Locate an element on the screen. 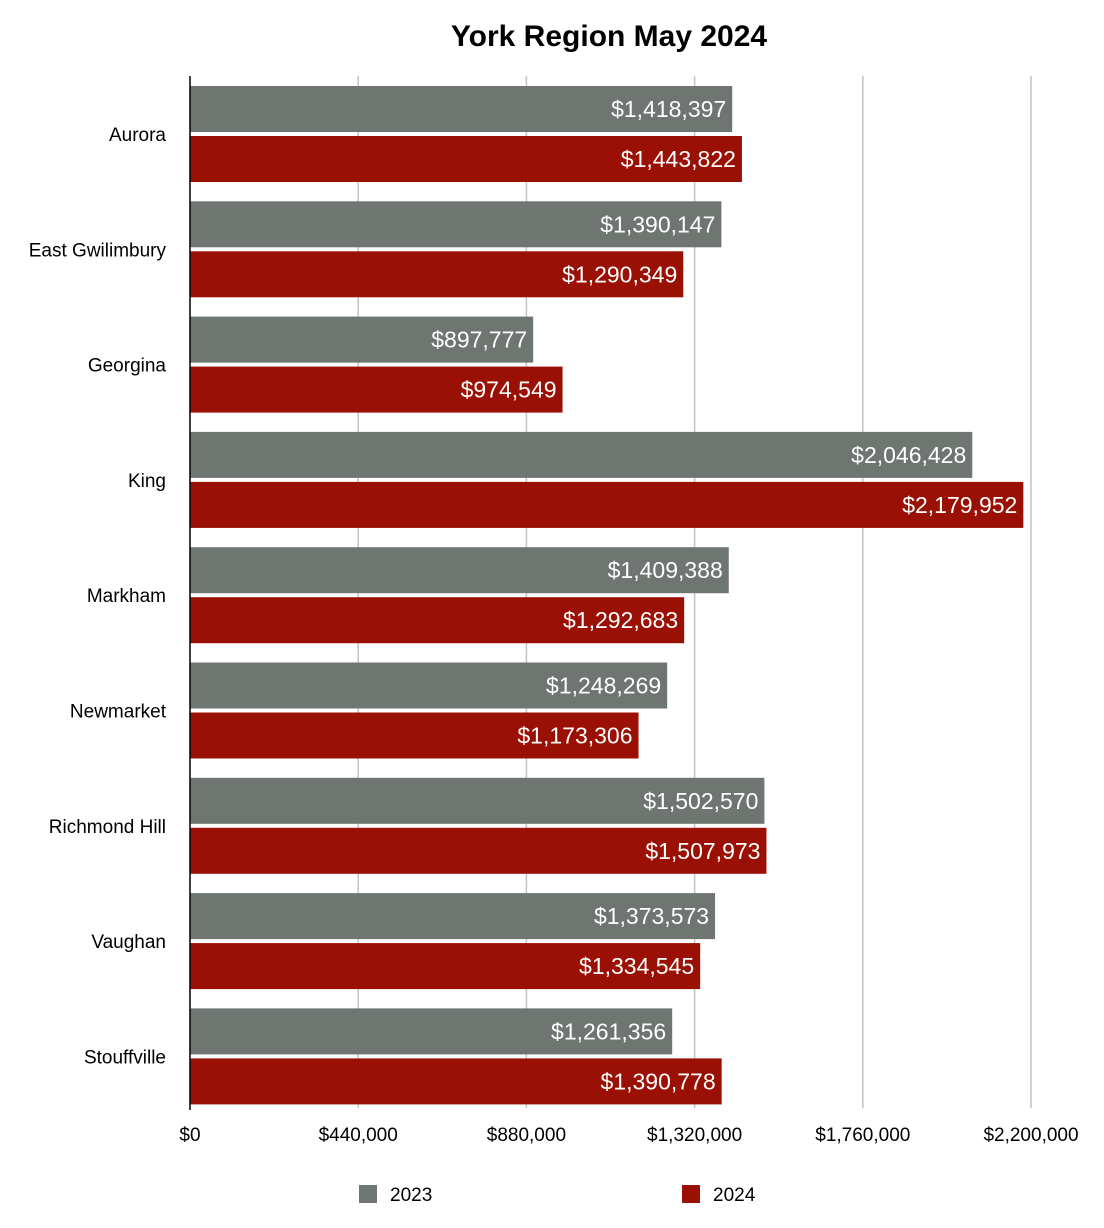 Image resolution: width=1104 pixels, height=1228 pixels. category-label: Stouffville is located at coordinates (125, 1057).